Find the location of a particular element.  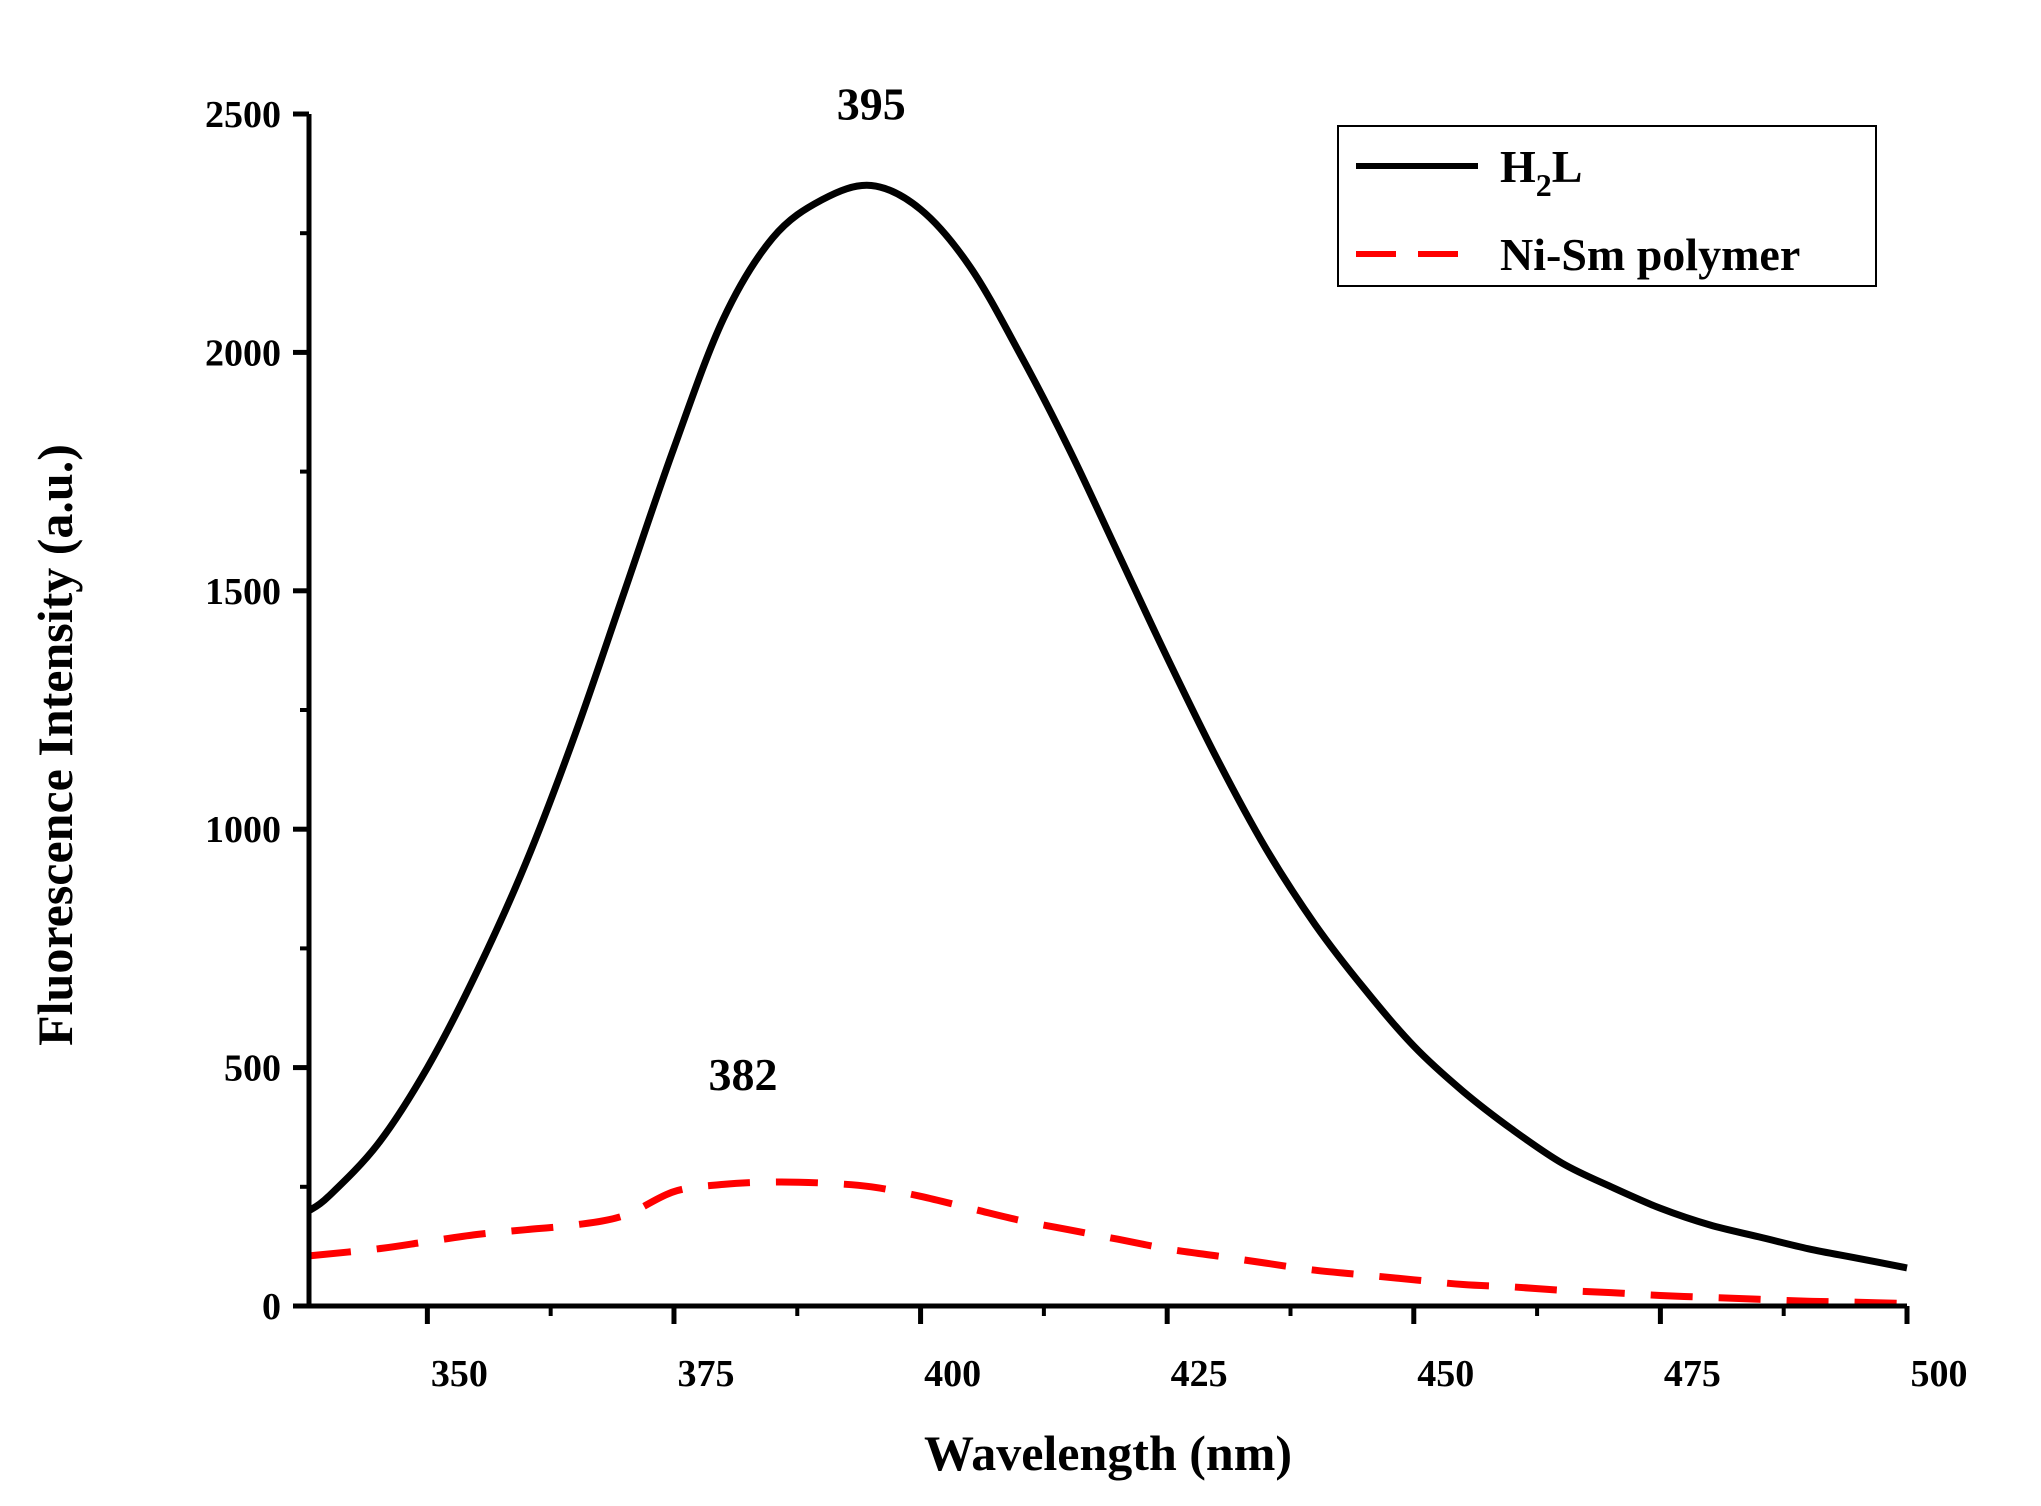

y-tick-label: 500 is located at coordinates (252, 1069).